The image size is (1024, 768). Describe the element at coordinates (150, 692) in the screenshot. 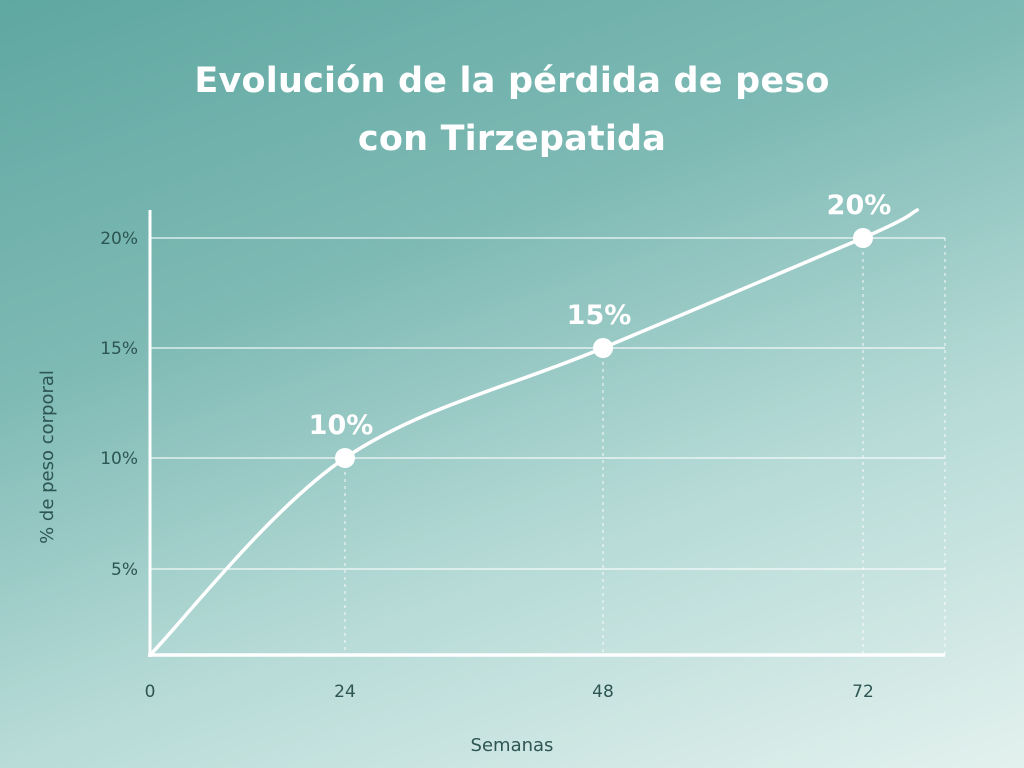

I see `x-tick-label: 0` at that location.